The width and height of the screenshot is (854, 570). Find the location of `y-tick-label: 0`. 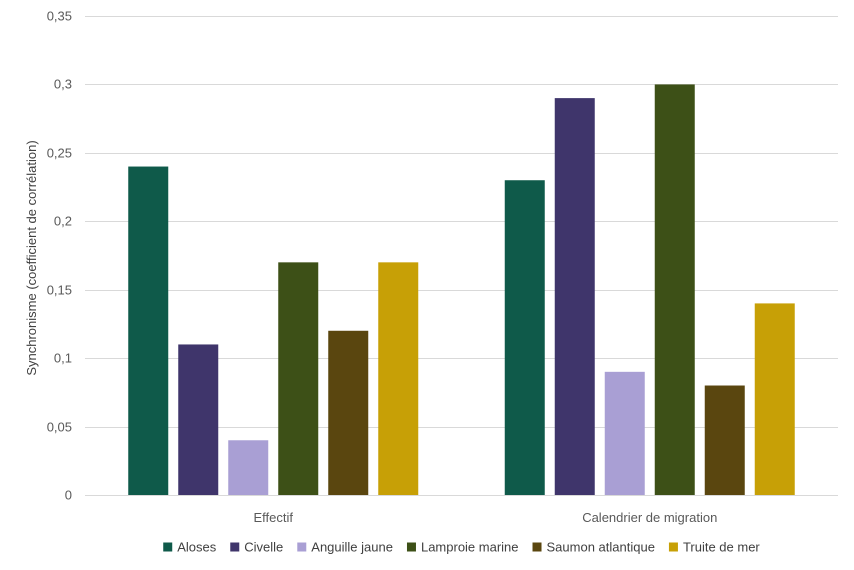

y-tick-label: 0 is located at coordinates (68, 495).